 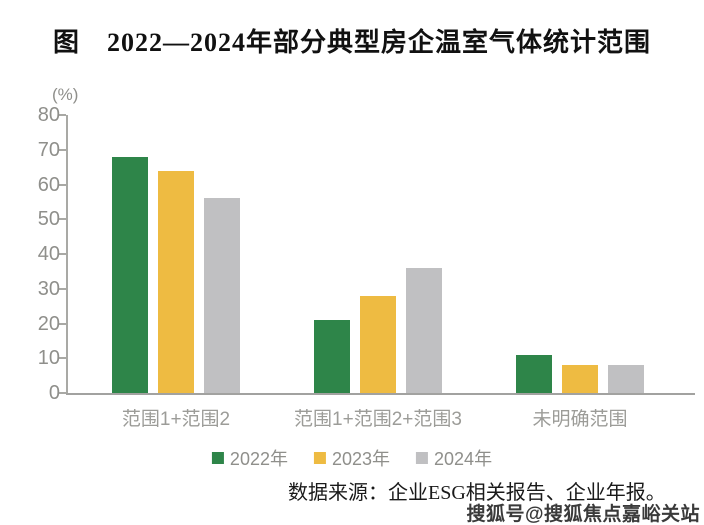 What do you see at coordinates (48, 288) in the screenshot?
I see `y-tick-label: 30` at bounding box center [48, 288].